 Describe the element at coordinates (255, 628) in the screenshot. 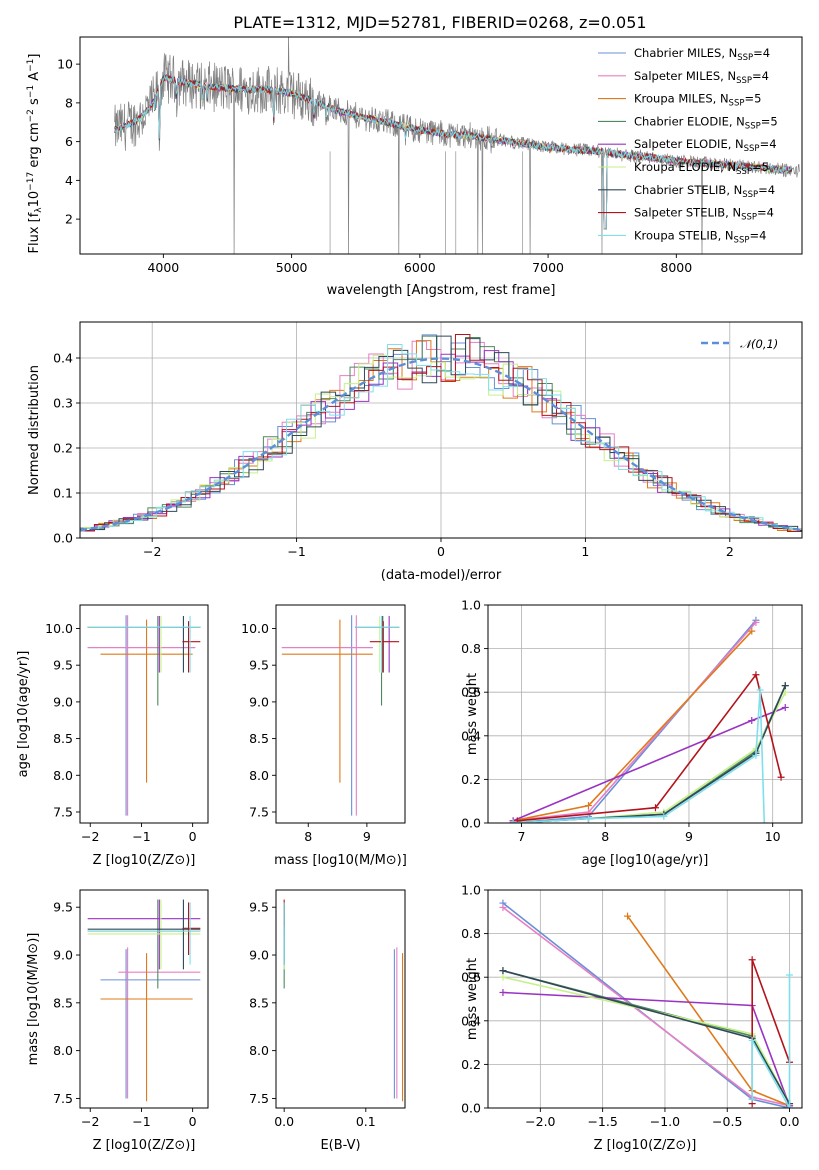

I see `y-tick-label: 10.0` at that location.